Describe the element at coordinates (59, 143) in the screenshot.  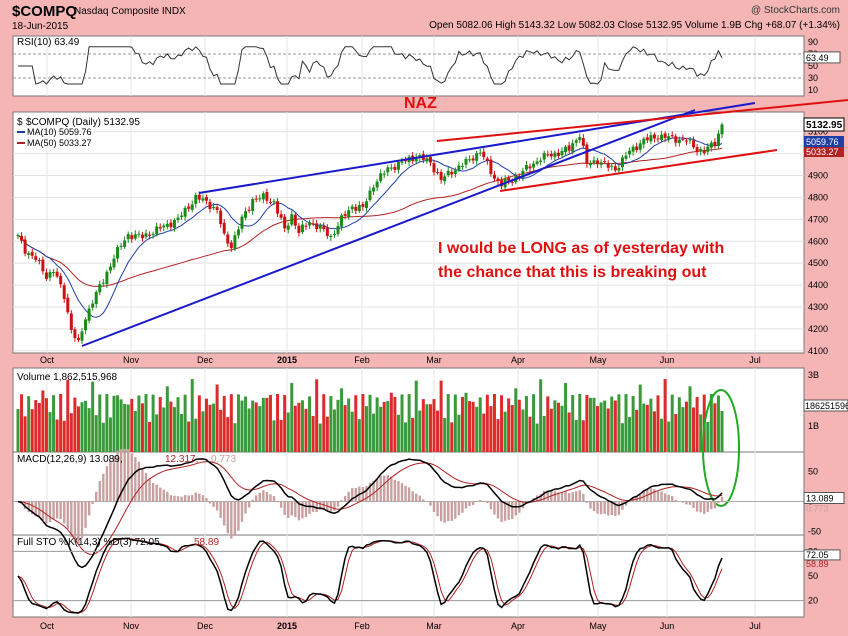
I see `ma50-legend-label: MA(50) 5033.27` at that location.